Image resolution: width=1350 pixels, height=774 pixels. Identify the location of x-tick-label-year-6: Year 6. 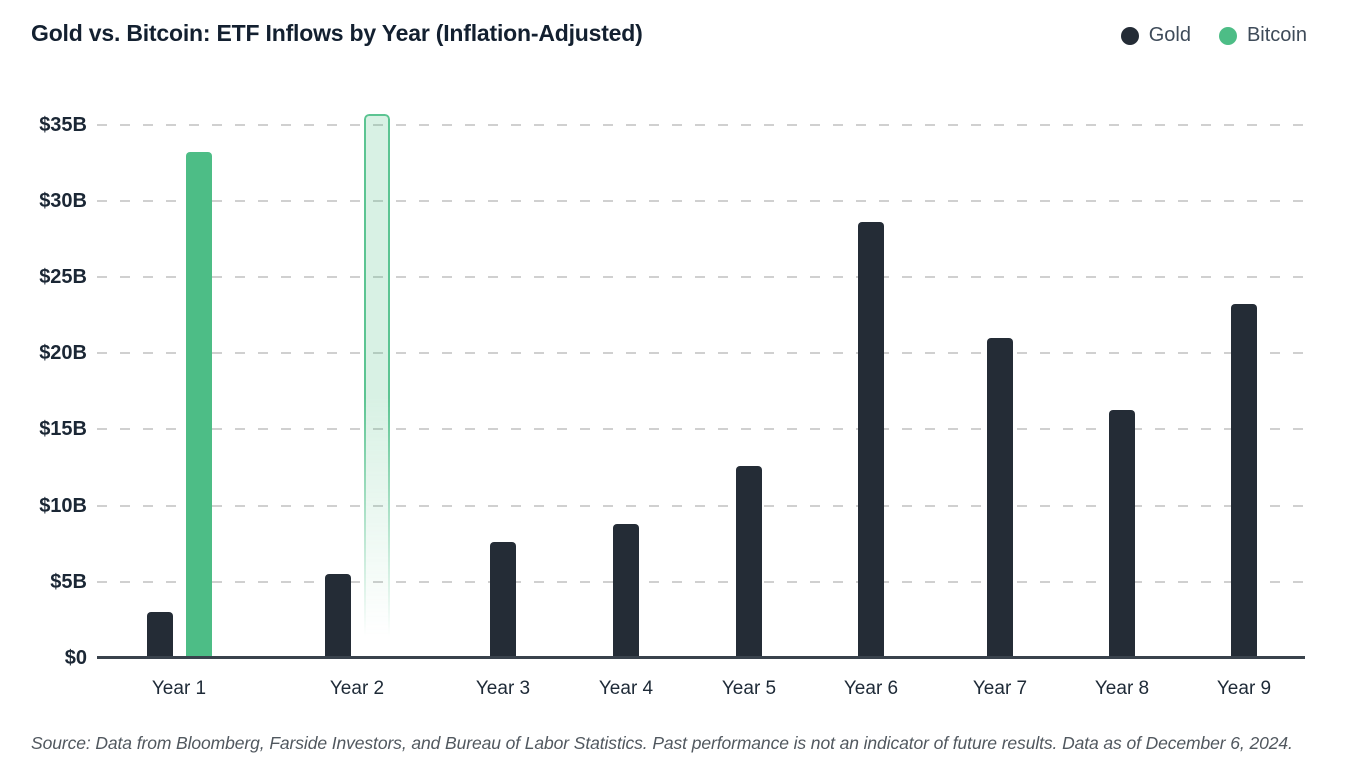
(871, 688).